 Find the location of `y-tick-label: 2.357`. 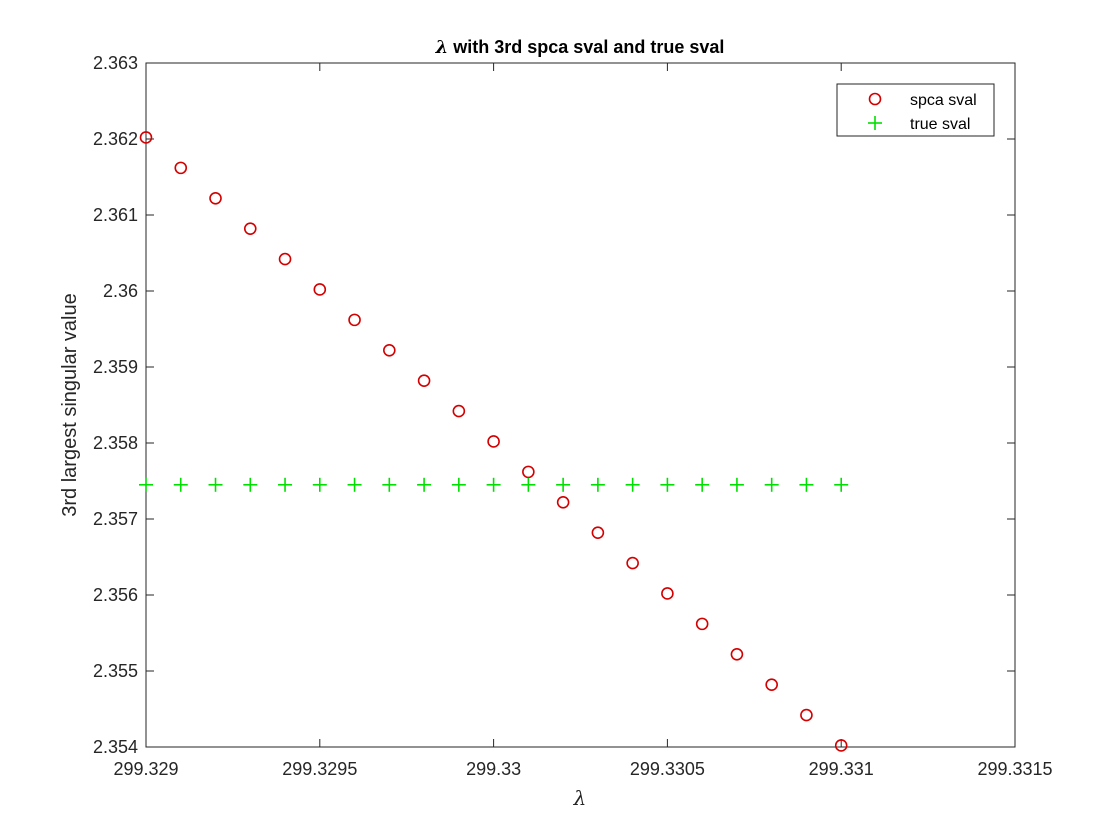

y-tick-label: 2.357 is located at coordinates (115, 519).